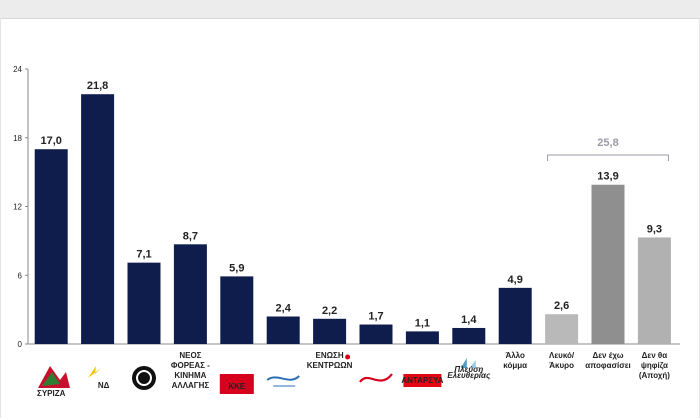 This screenshot has width=700, height=420. I want to click on script-logo, so click(283, 381).